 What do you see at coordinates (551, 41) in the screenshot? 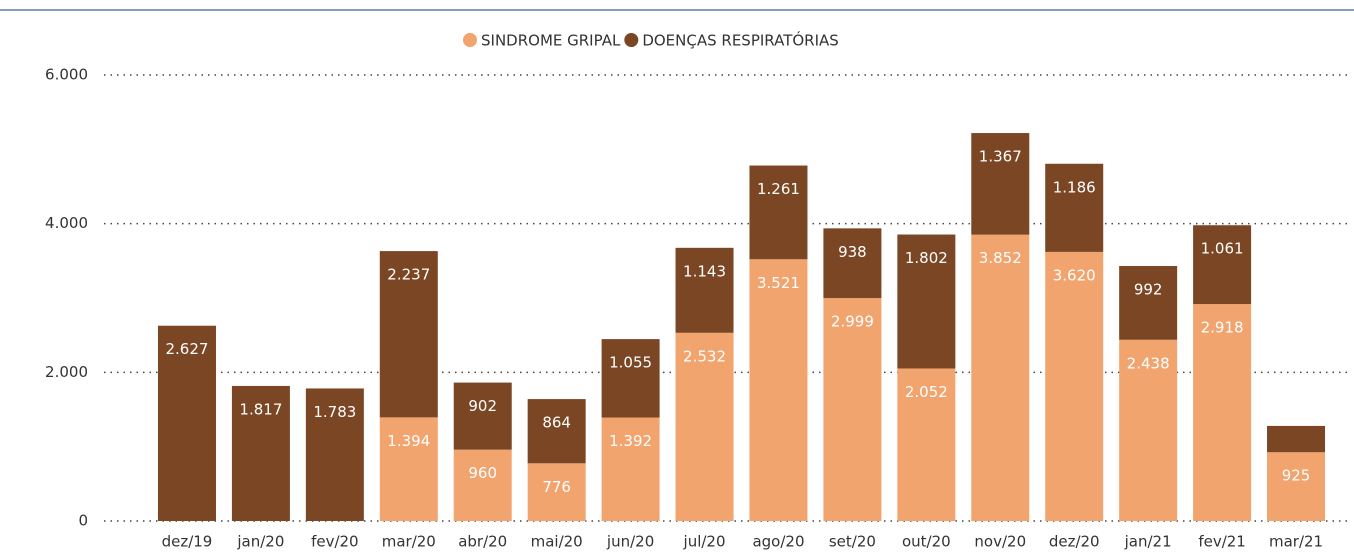
I see `legend-label: SINDROME GRIPAL` at bounding box center [551, 41].